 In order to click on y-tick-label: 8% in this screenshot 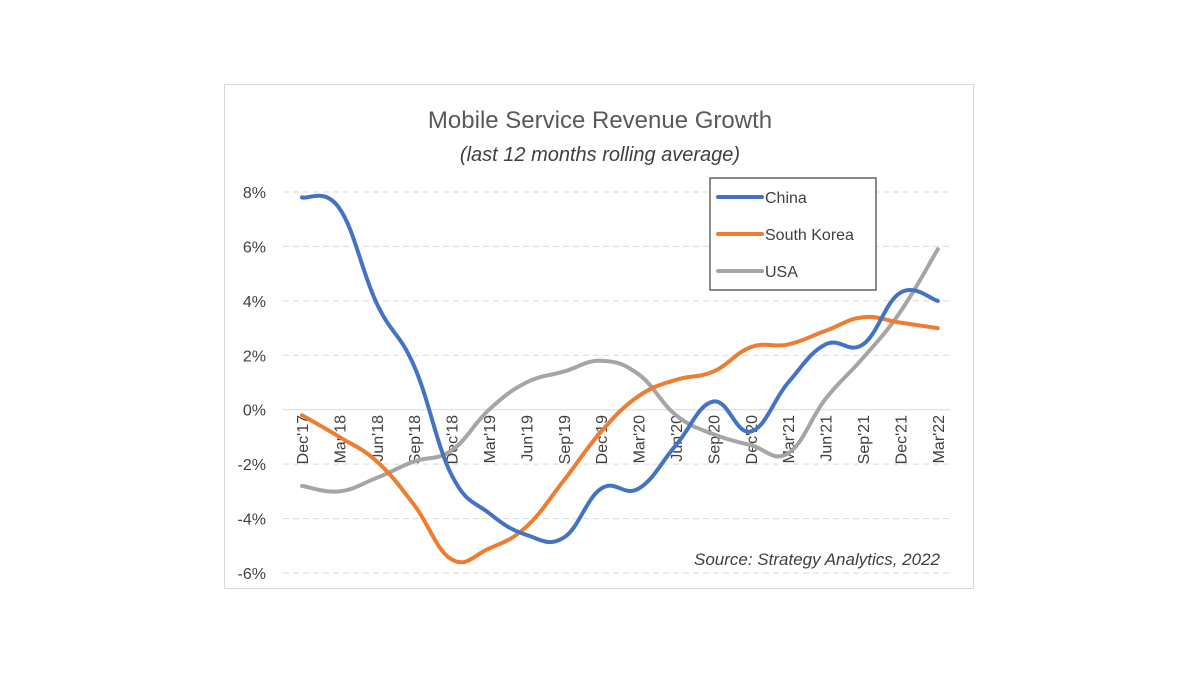, I will do `click(254, 193)`.